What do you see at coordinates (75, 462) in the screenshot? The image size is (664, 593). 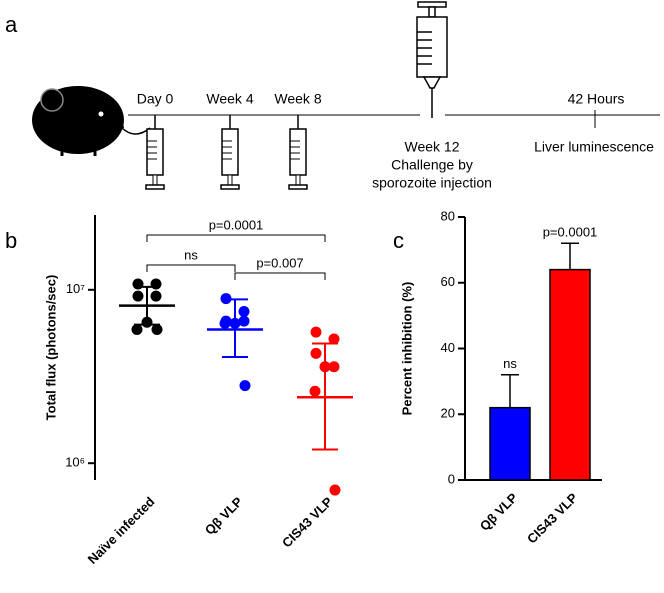 I see `y-tick-label: 10⁶` at bounding box center [75, 462].